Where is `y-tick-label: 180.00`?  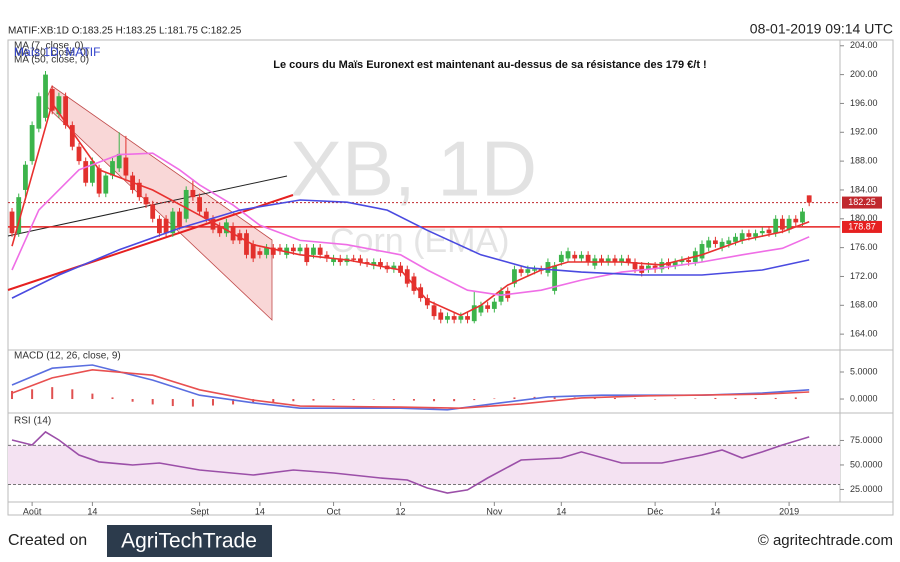
y-tick-label: 180.00 is located at coordinates (864, 218).